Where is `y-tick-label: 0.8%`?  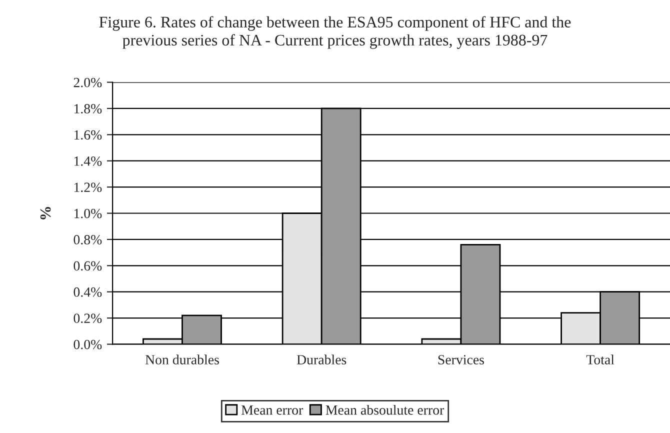
y-tick-label: 0.8% is located at coordinates (88, 239).